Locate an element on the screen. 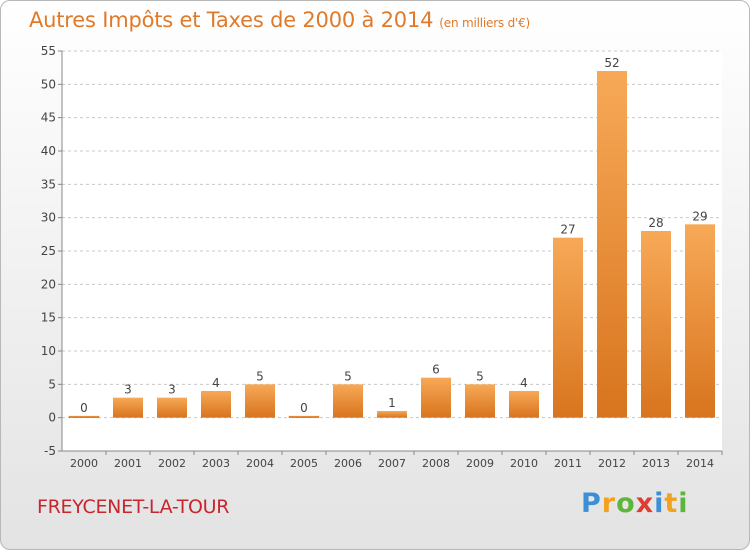 The height and width of the screenshot is (550, 750). x-tick-label: 2011 is located at coordinates (568, 463).